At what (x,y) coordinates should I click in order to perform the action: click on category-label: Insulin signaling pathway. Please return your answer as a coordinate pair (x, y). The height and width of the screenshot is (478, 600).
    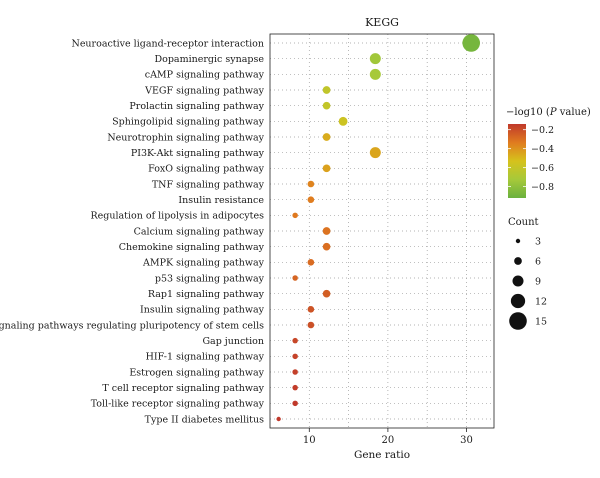
    Looking at the image, I should click on (202, 310).